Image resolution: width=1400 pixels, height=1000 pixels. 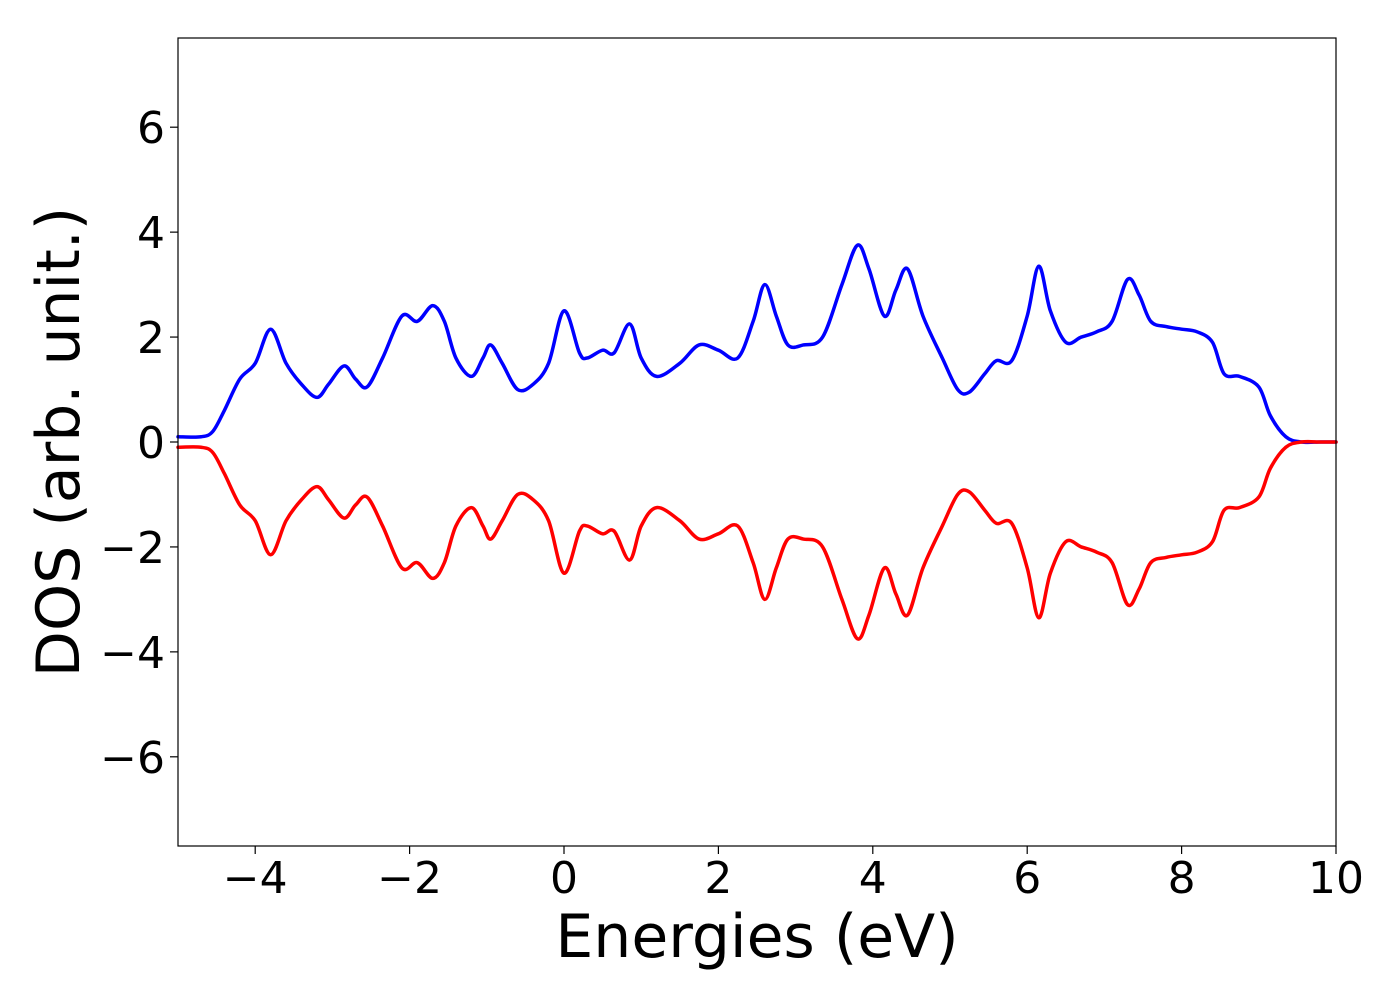 What do you see at coordinates (132, 653) in the screenshot?
I see `y-tick-label: −4` at bounding box center [132, 653].